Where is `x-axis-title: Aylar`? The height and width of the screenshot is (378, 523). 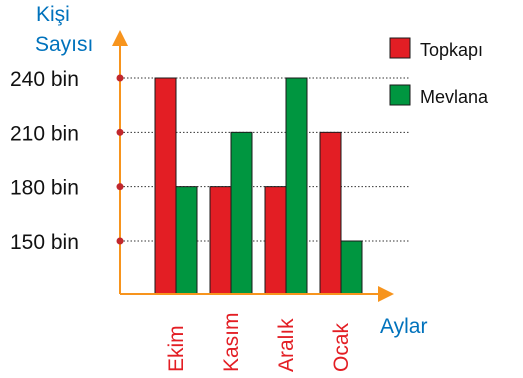
x-axis-title: Aylar is located at coordinates (403, 326).